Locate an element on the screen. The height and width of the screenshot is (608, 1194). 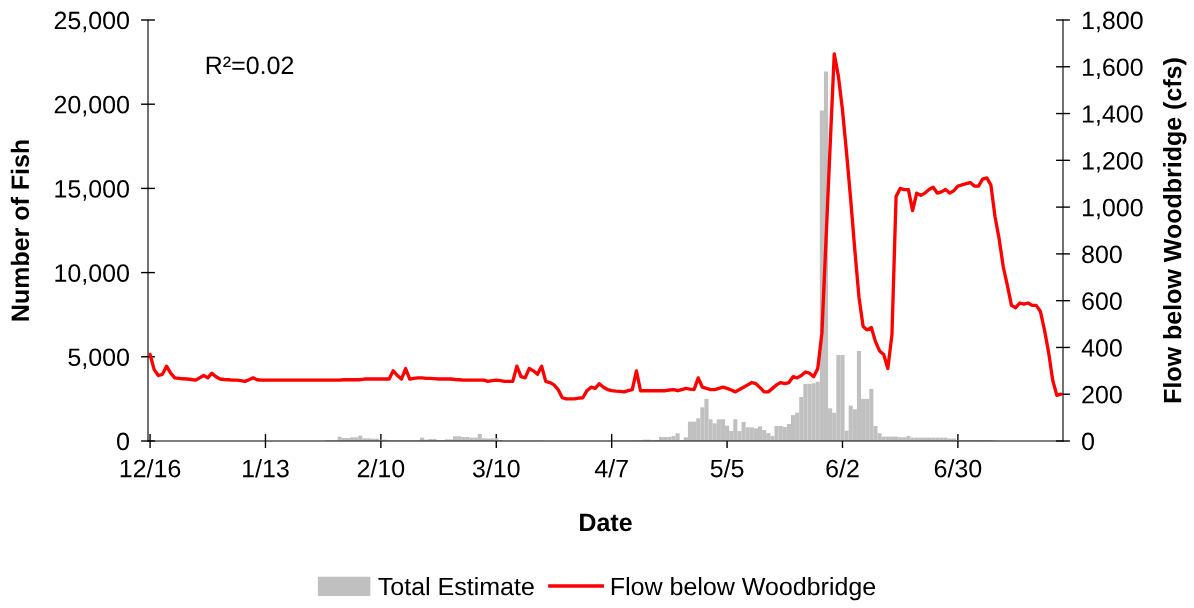
annotation: R²=0.02 is located at coordinates (250, 65).